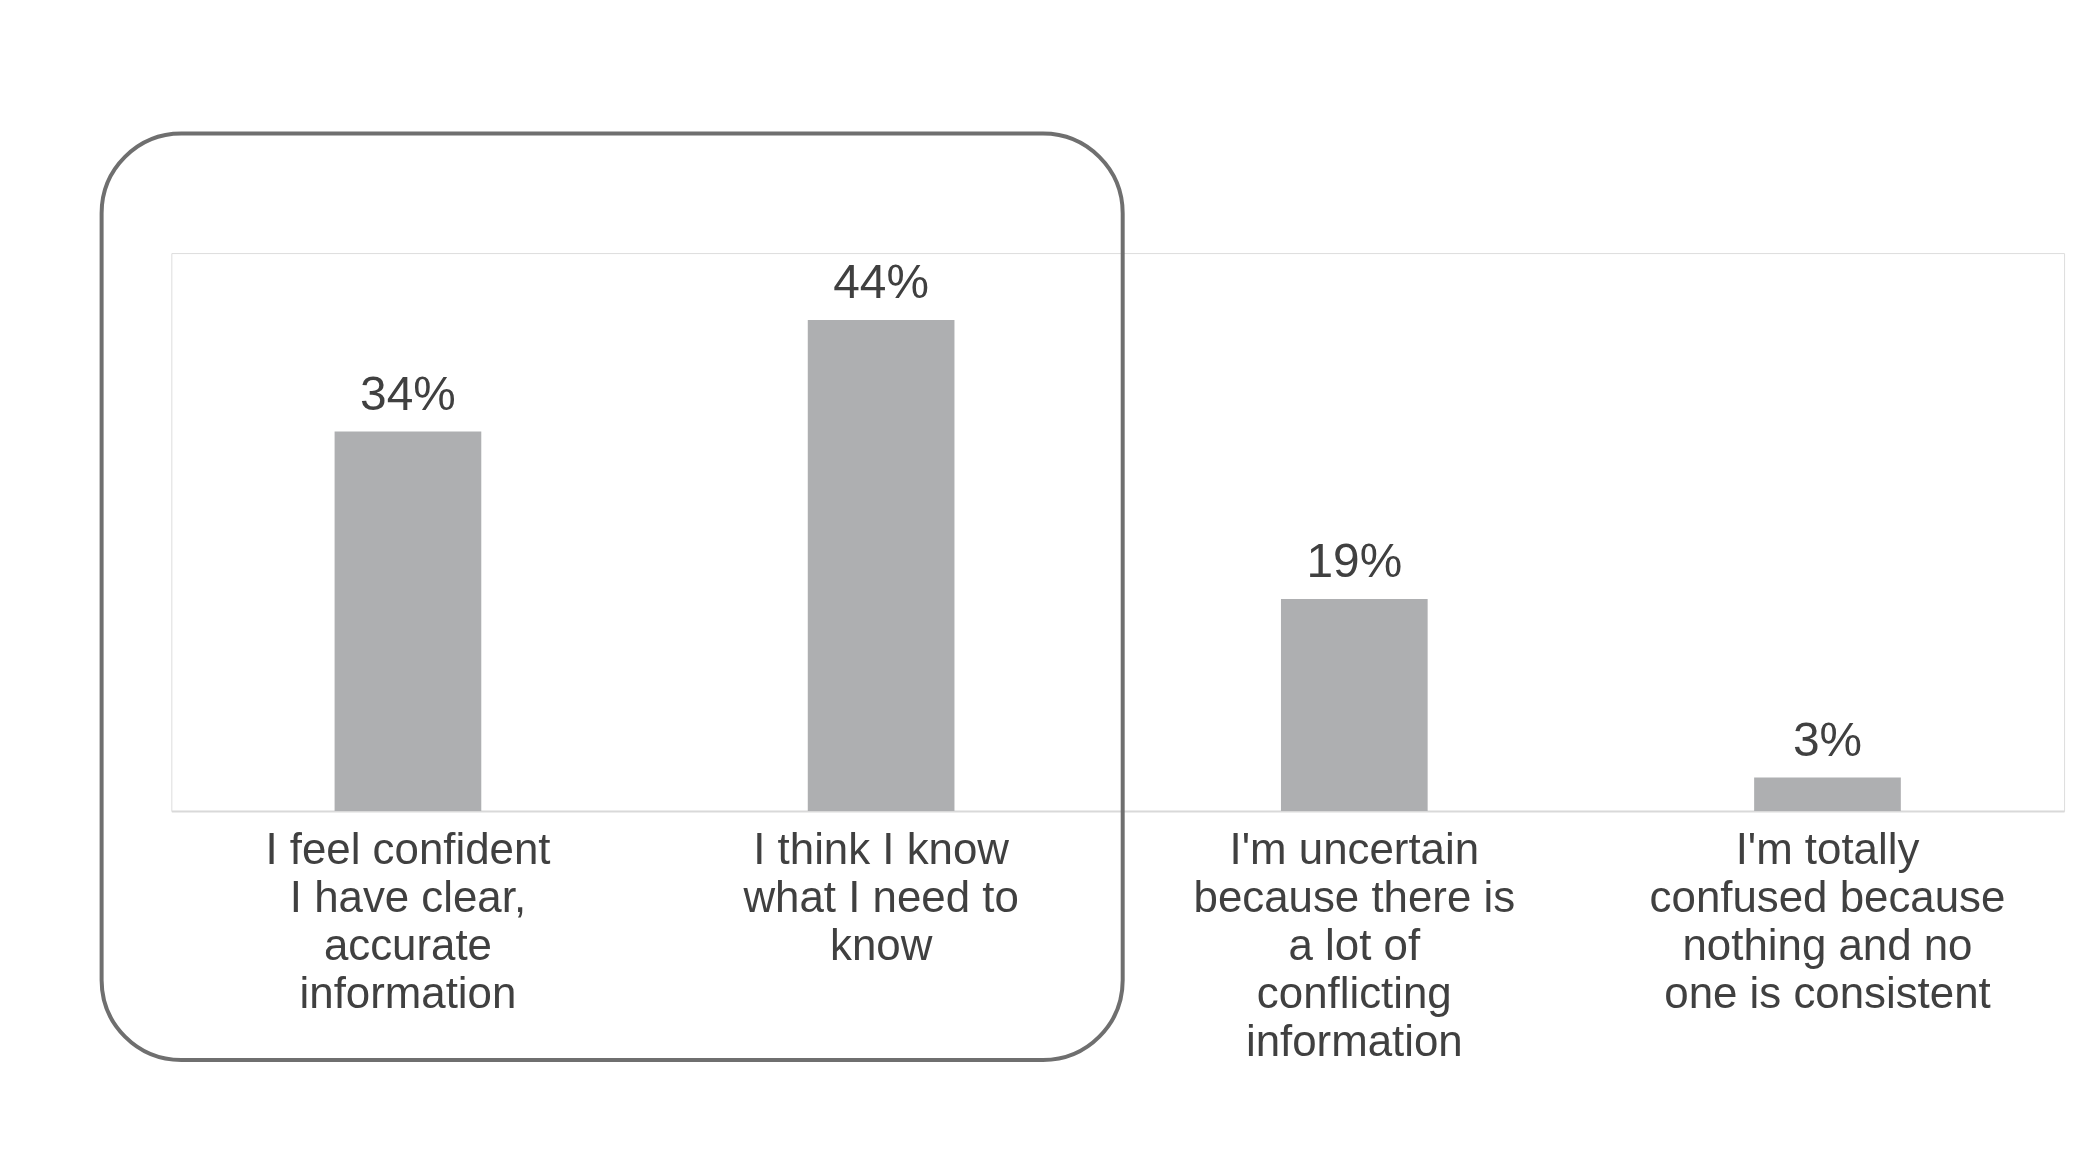 This screenshot has height=1168, width=2084. Describe the element at coordinates (408, 920) in the screenshot. I see `x-tick-label: I feel confident I have clear, accurate information` at that location.